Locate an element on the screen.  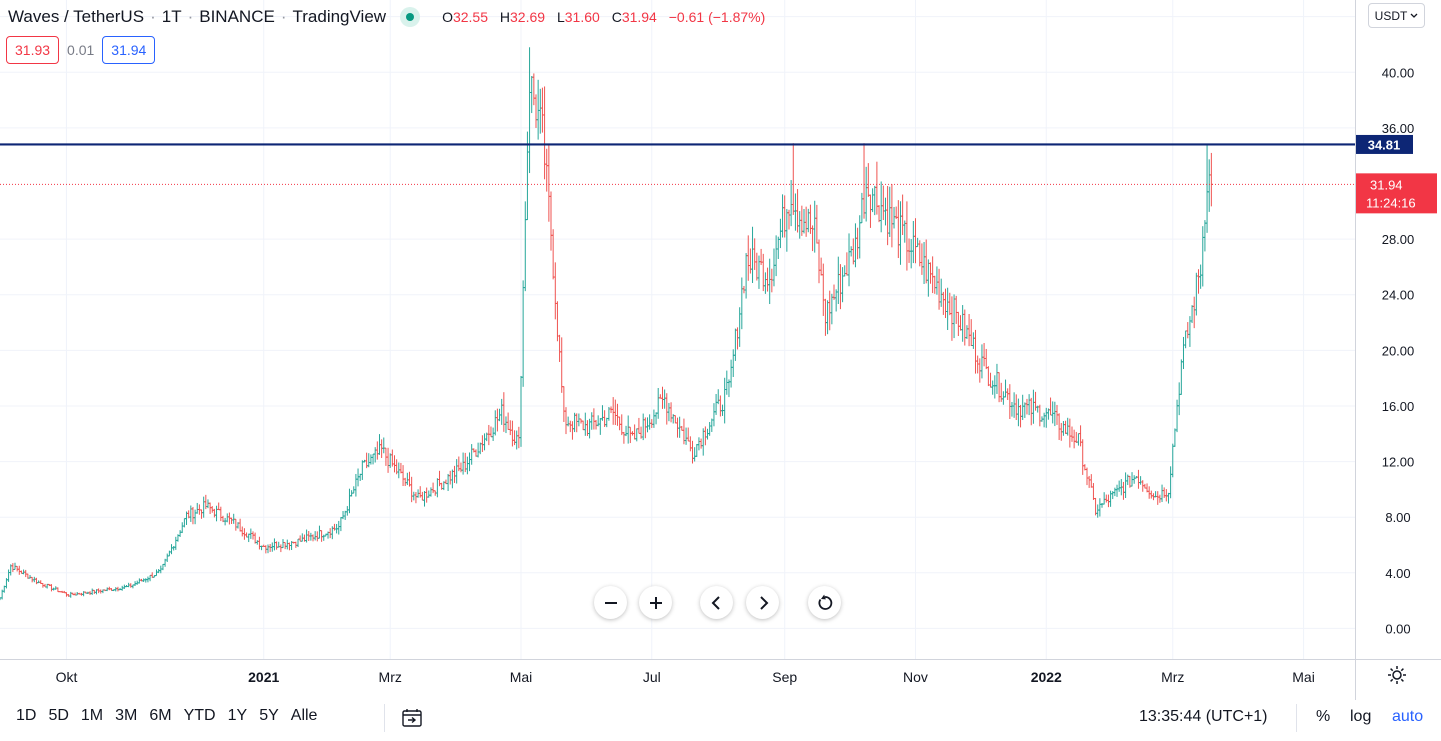
log-scale-toggle: log is located at coordinates (1361, 716).